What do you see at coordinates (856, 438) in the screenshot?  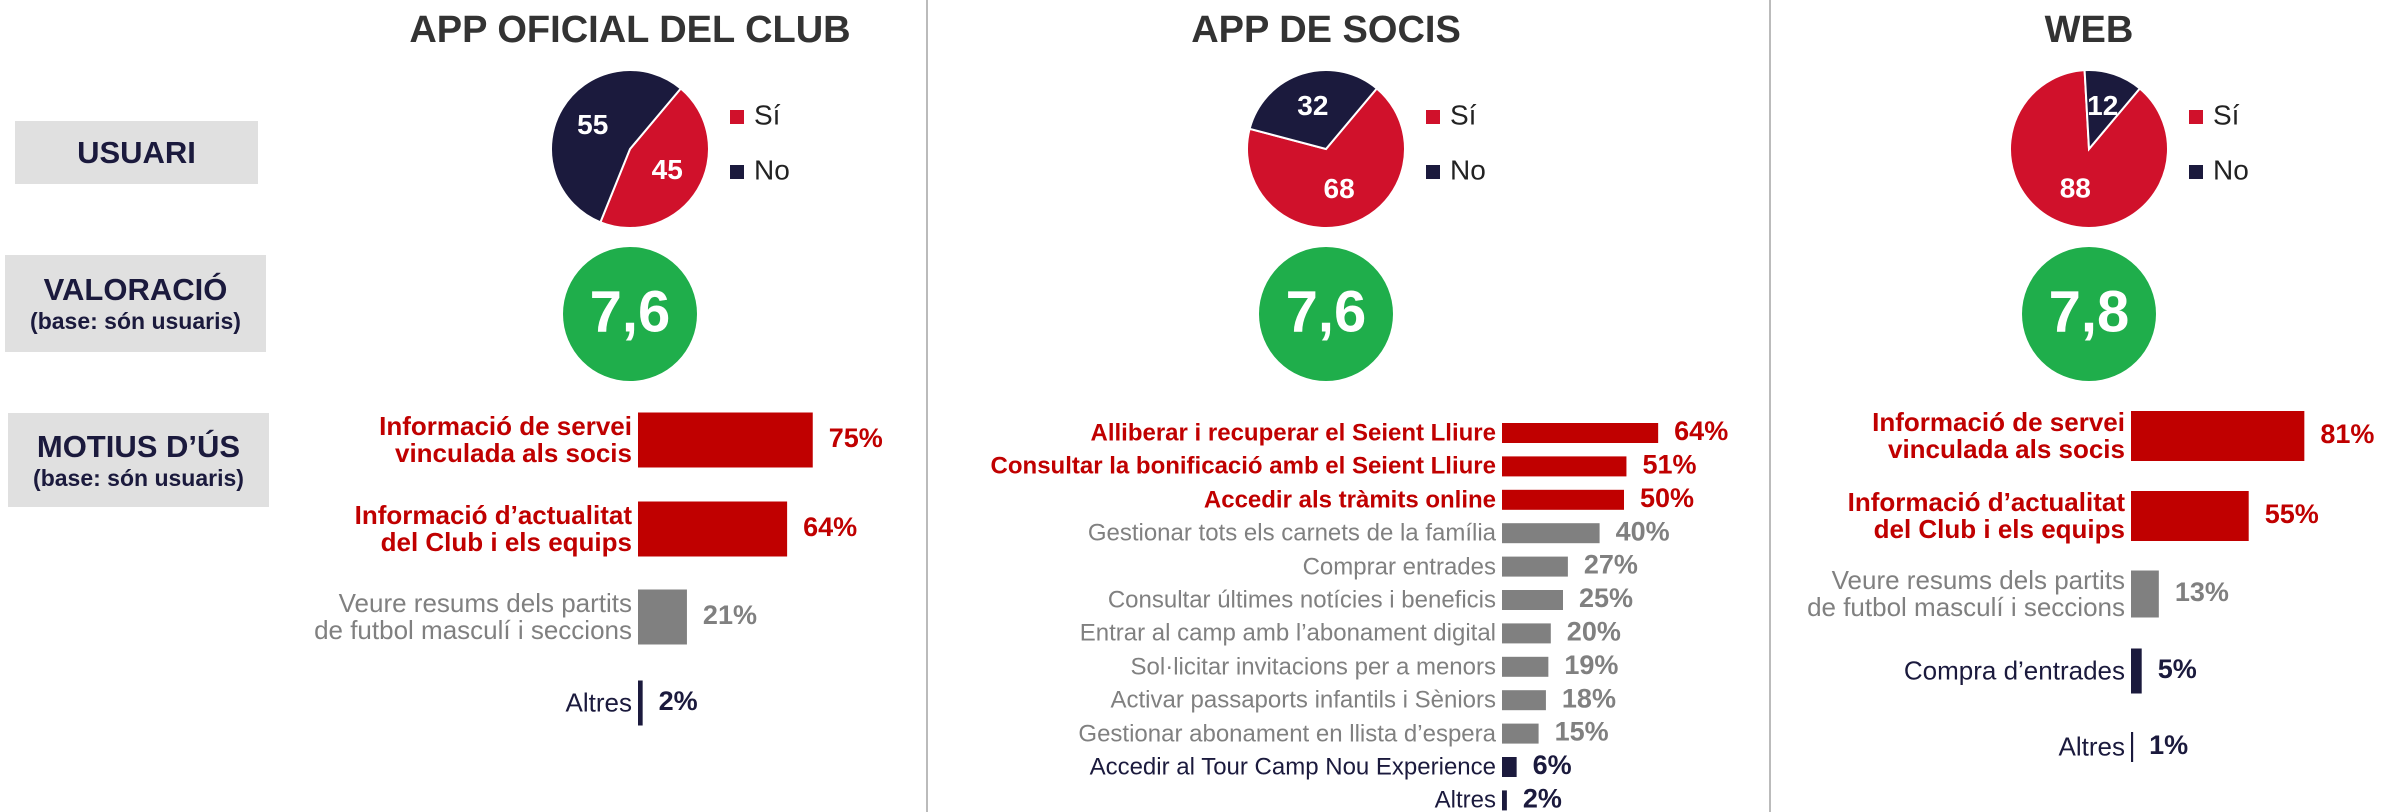 I see `value-label: 75%` at bounding box center [856, 438].